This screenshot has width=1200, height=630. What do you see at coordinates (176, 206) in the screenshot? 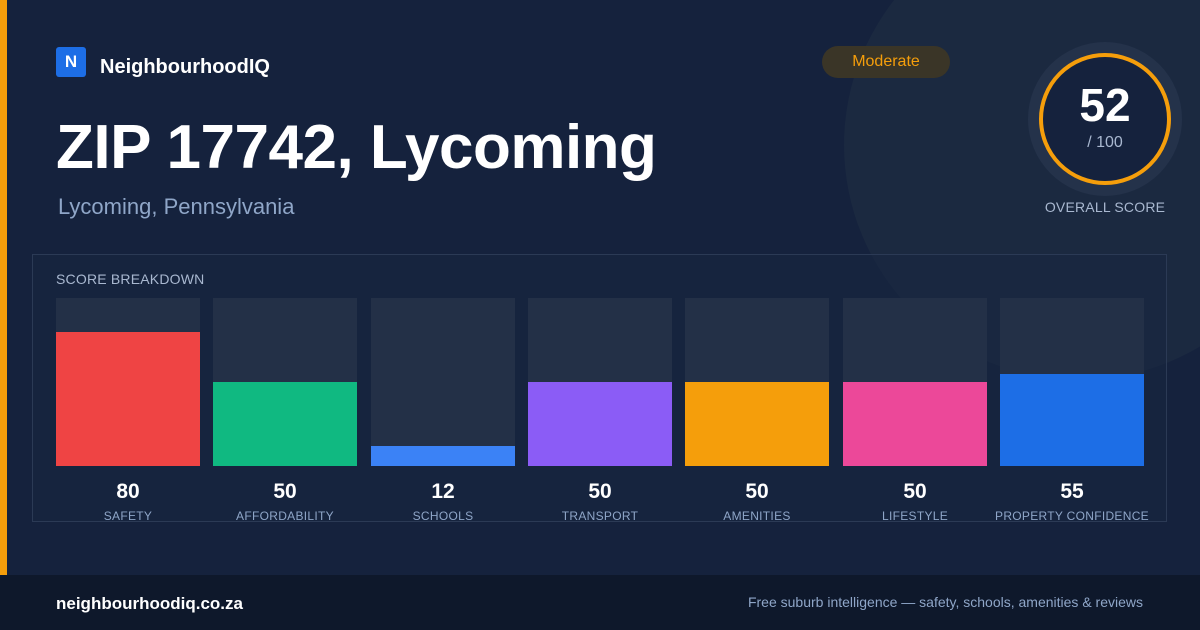
I see `location-subtitle: Lycoming, Pennsylvania` at bounding box center [176, 206].